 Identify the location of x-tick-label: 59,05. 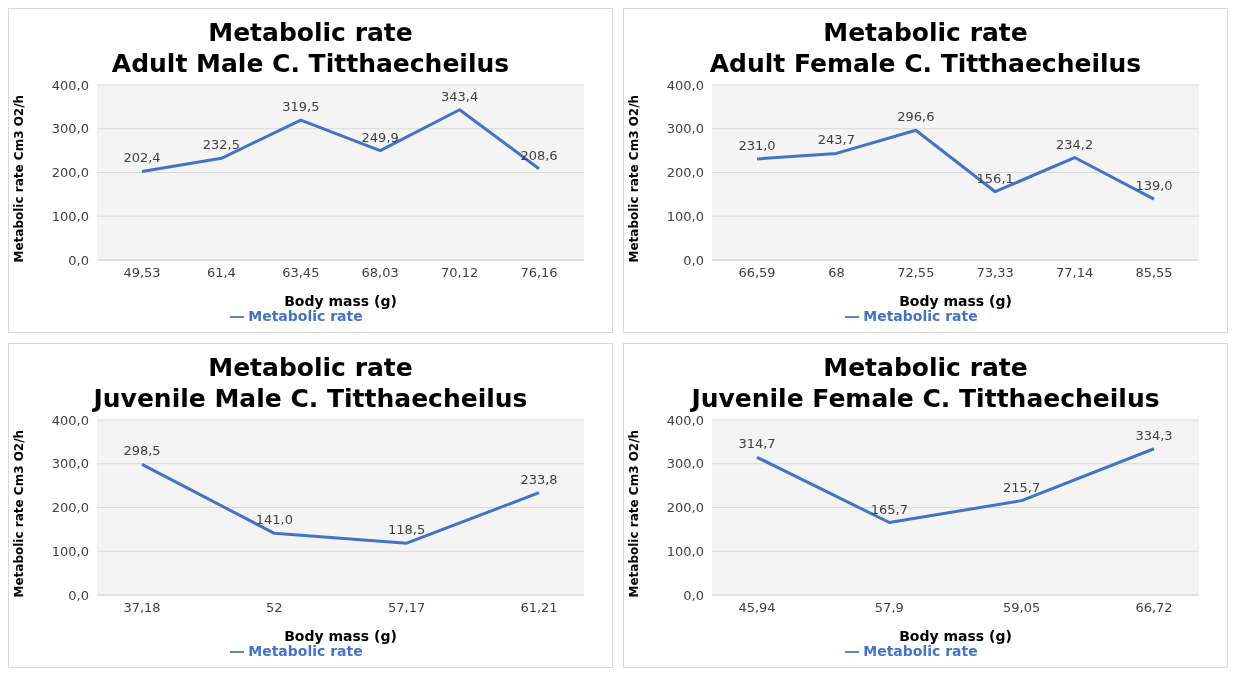
(1022, 608).